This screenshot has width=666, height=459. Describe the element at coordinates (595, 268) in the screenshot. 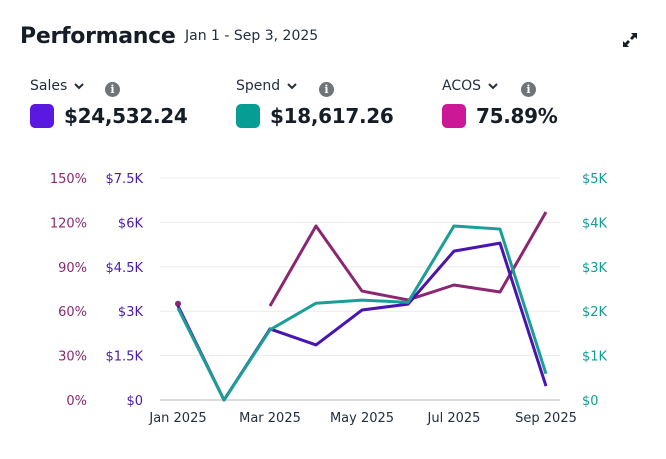

I see `y-tick-label-spend: $3K` at that location.